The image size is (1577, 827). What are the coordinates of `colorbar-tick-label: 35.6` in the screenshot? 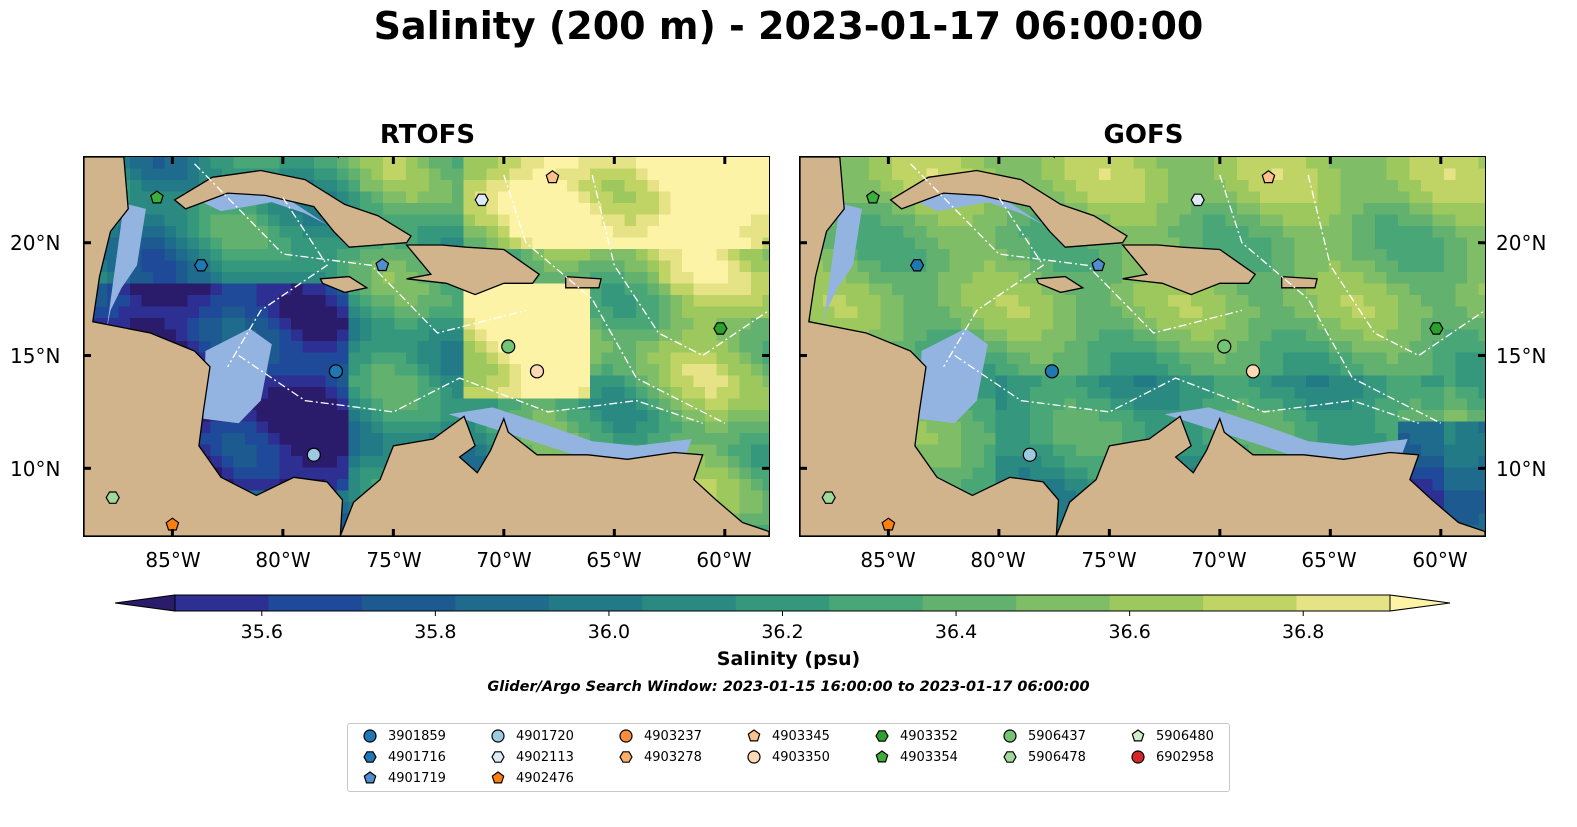 It's located at (261, 632).